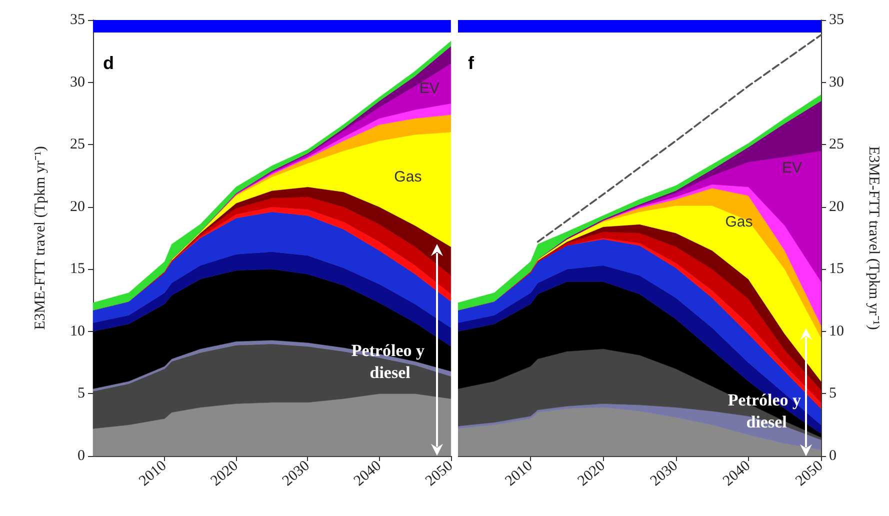 The image size is (889, 516). I want to click on y2-tick-label: 0, so click(832, 456).